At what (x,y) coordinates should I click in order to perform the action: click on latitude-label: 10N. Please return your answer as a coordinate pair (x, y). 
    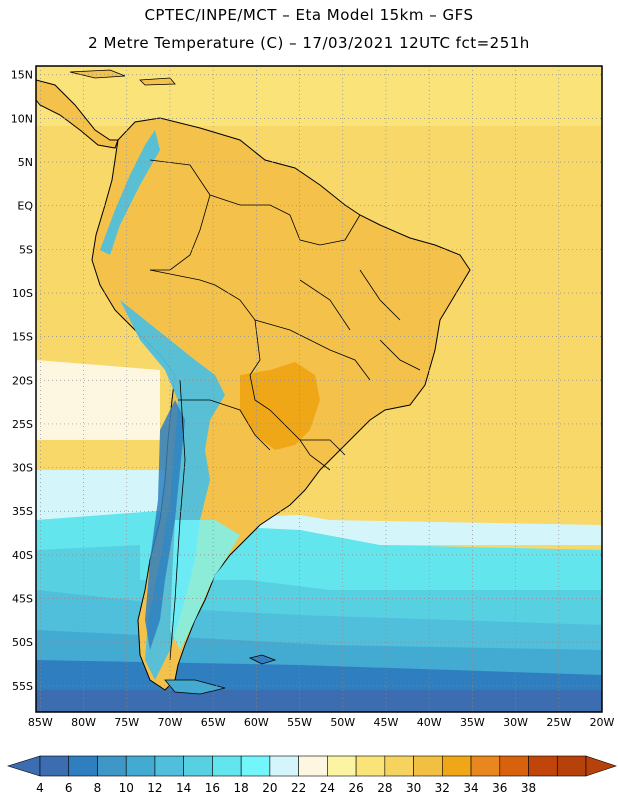
    Looking at the image, I should click on (22, 118).